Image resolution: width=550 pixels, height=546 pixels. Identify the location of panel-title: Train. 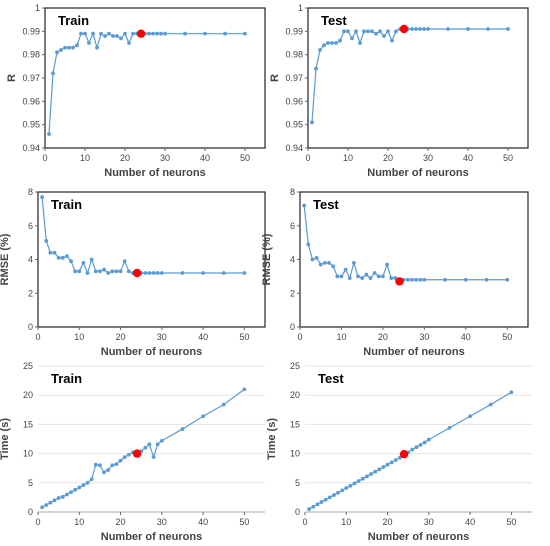
(73, 20).